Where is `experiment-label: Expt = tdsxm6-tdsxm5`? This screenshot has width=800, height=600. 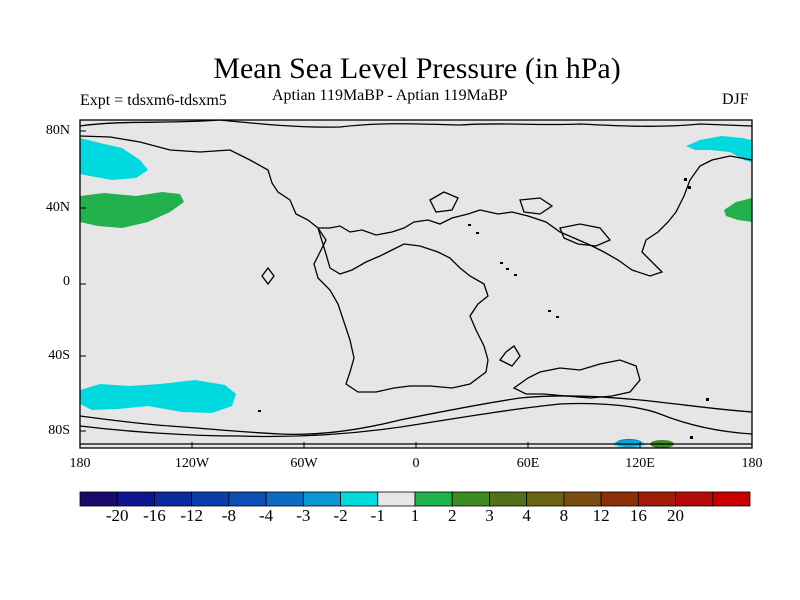 experiment-label: Expt = tdsxm6-tdsxm5 is located at coordinates (153, 100).